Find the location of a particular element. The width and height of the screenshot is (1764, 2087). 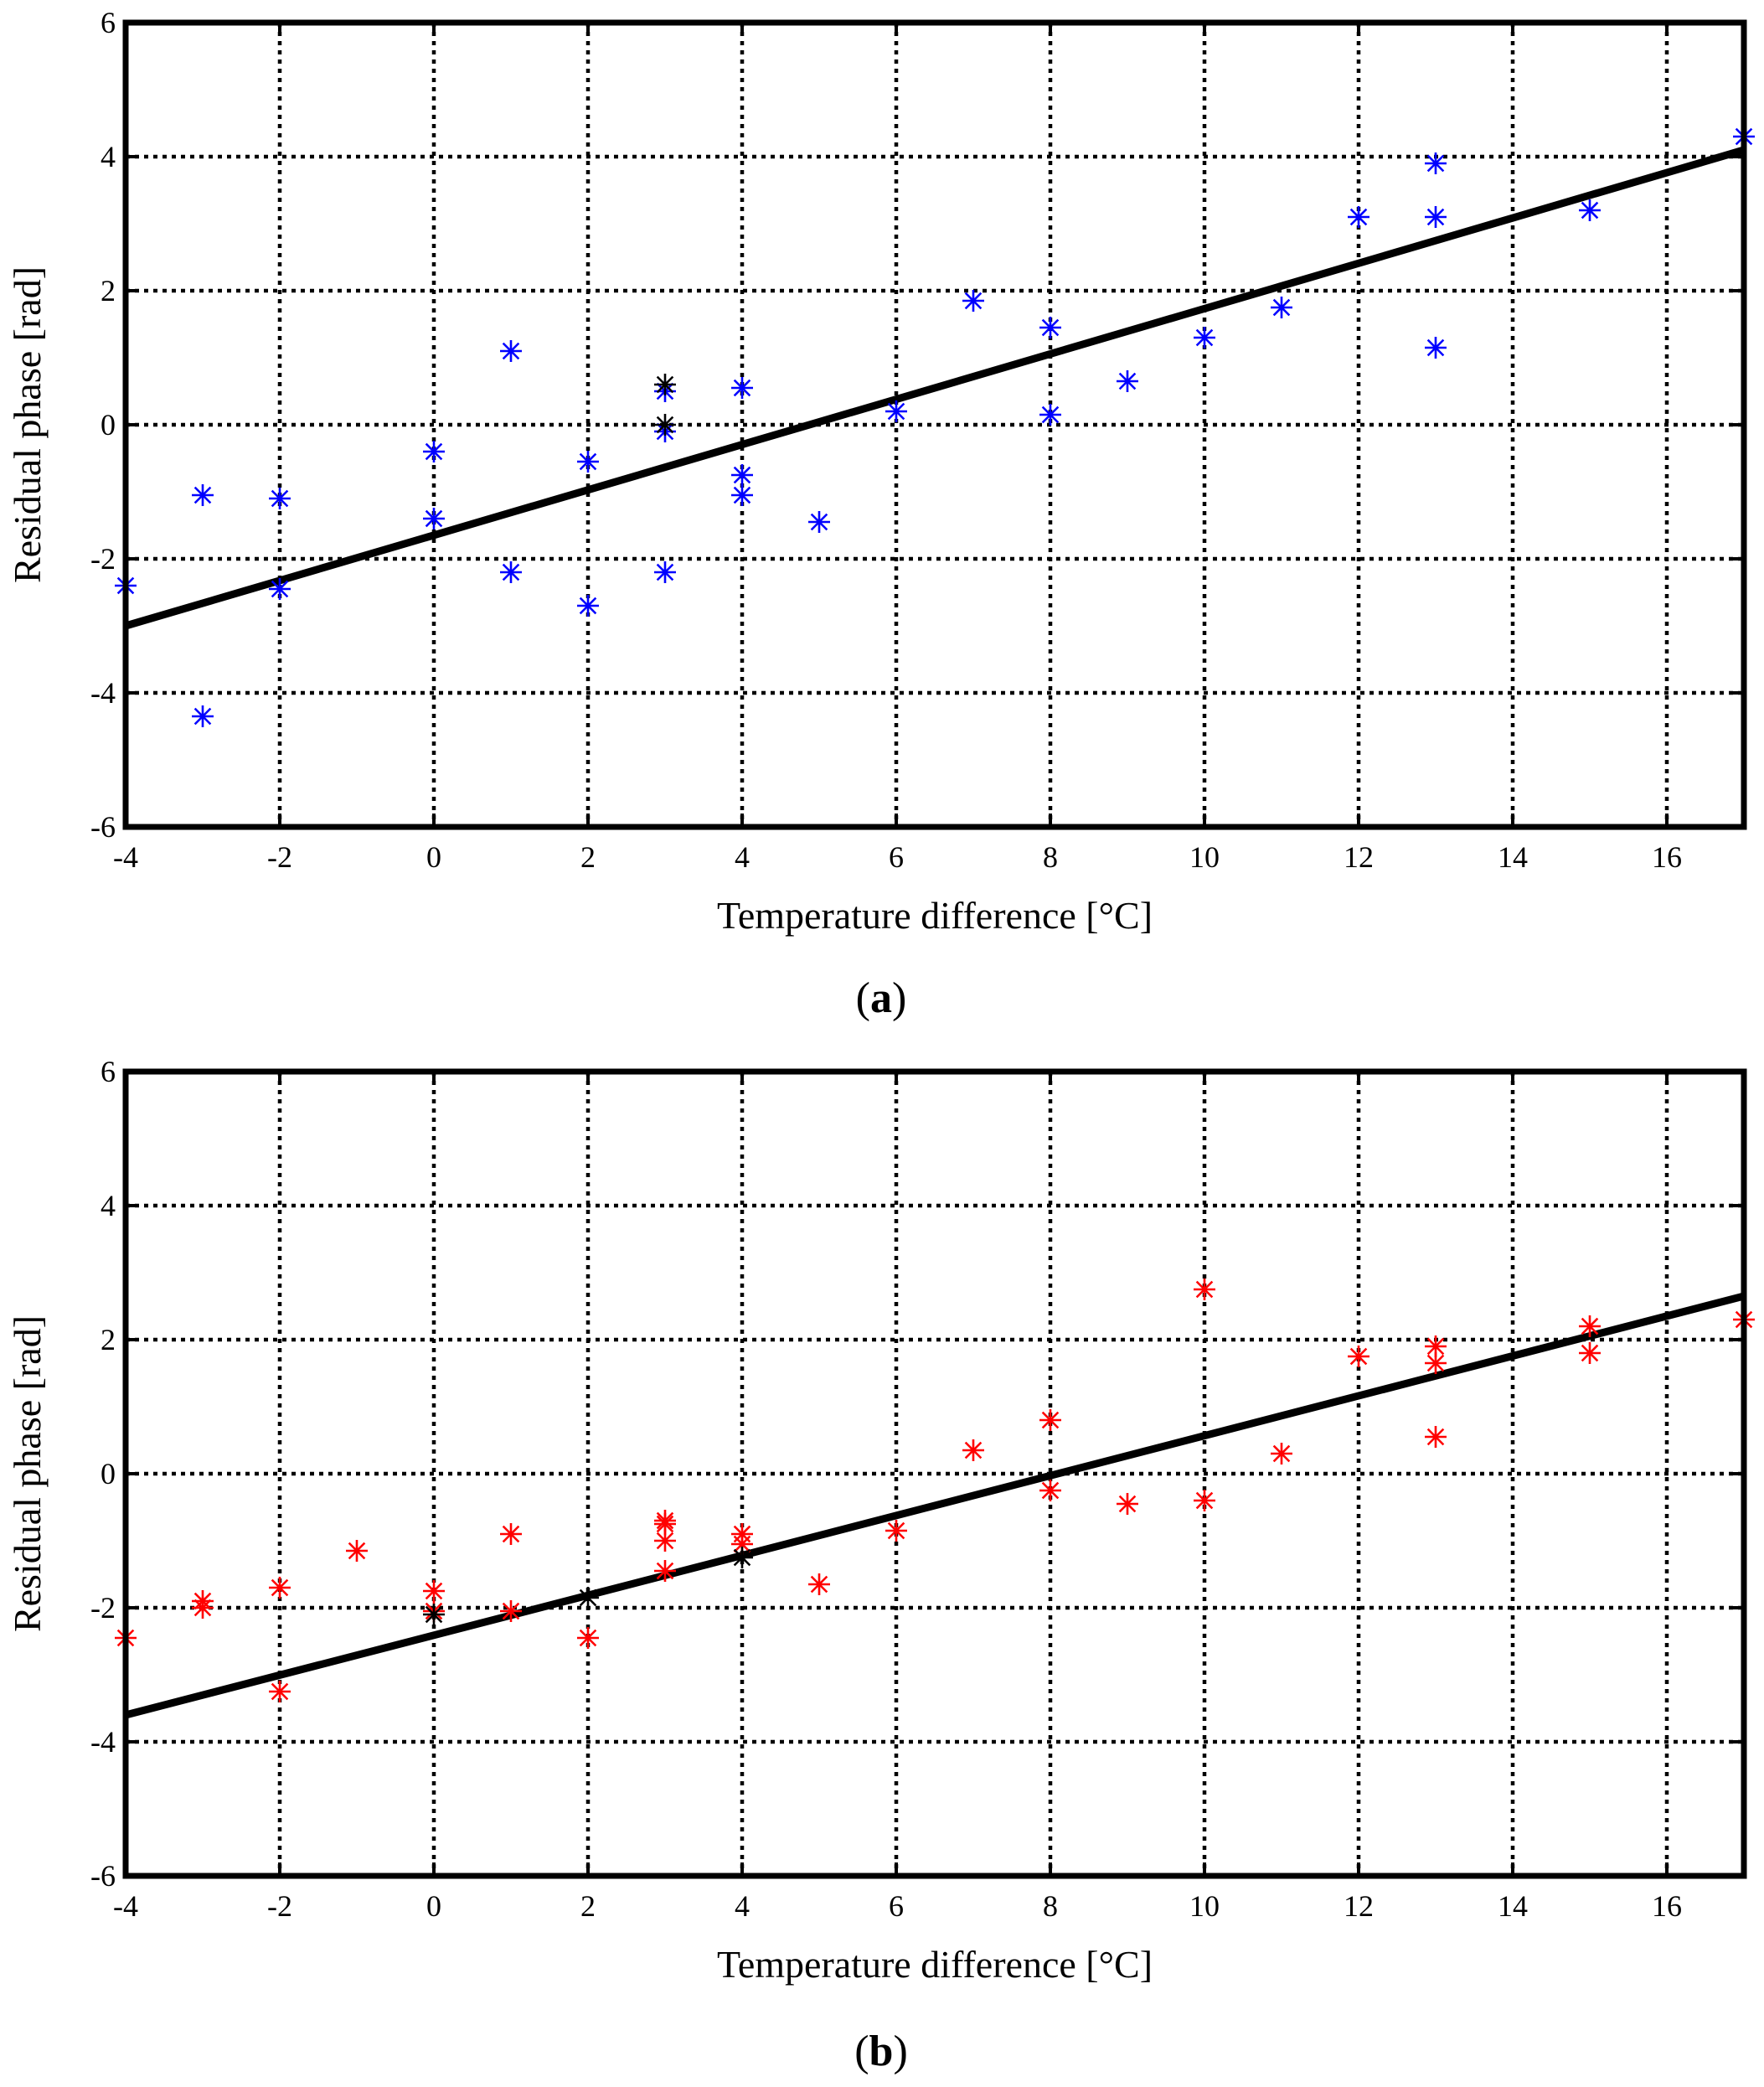

panel-caption-a: (a) is located at coordinates (882, 998).